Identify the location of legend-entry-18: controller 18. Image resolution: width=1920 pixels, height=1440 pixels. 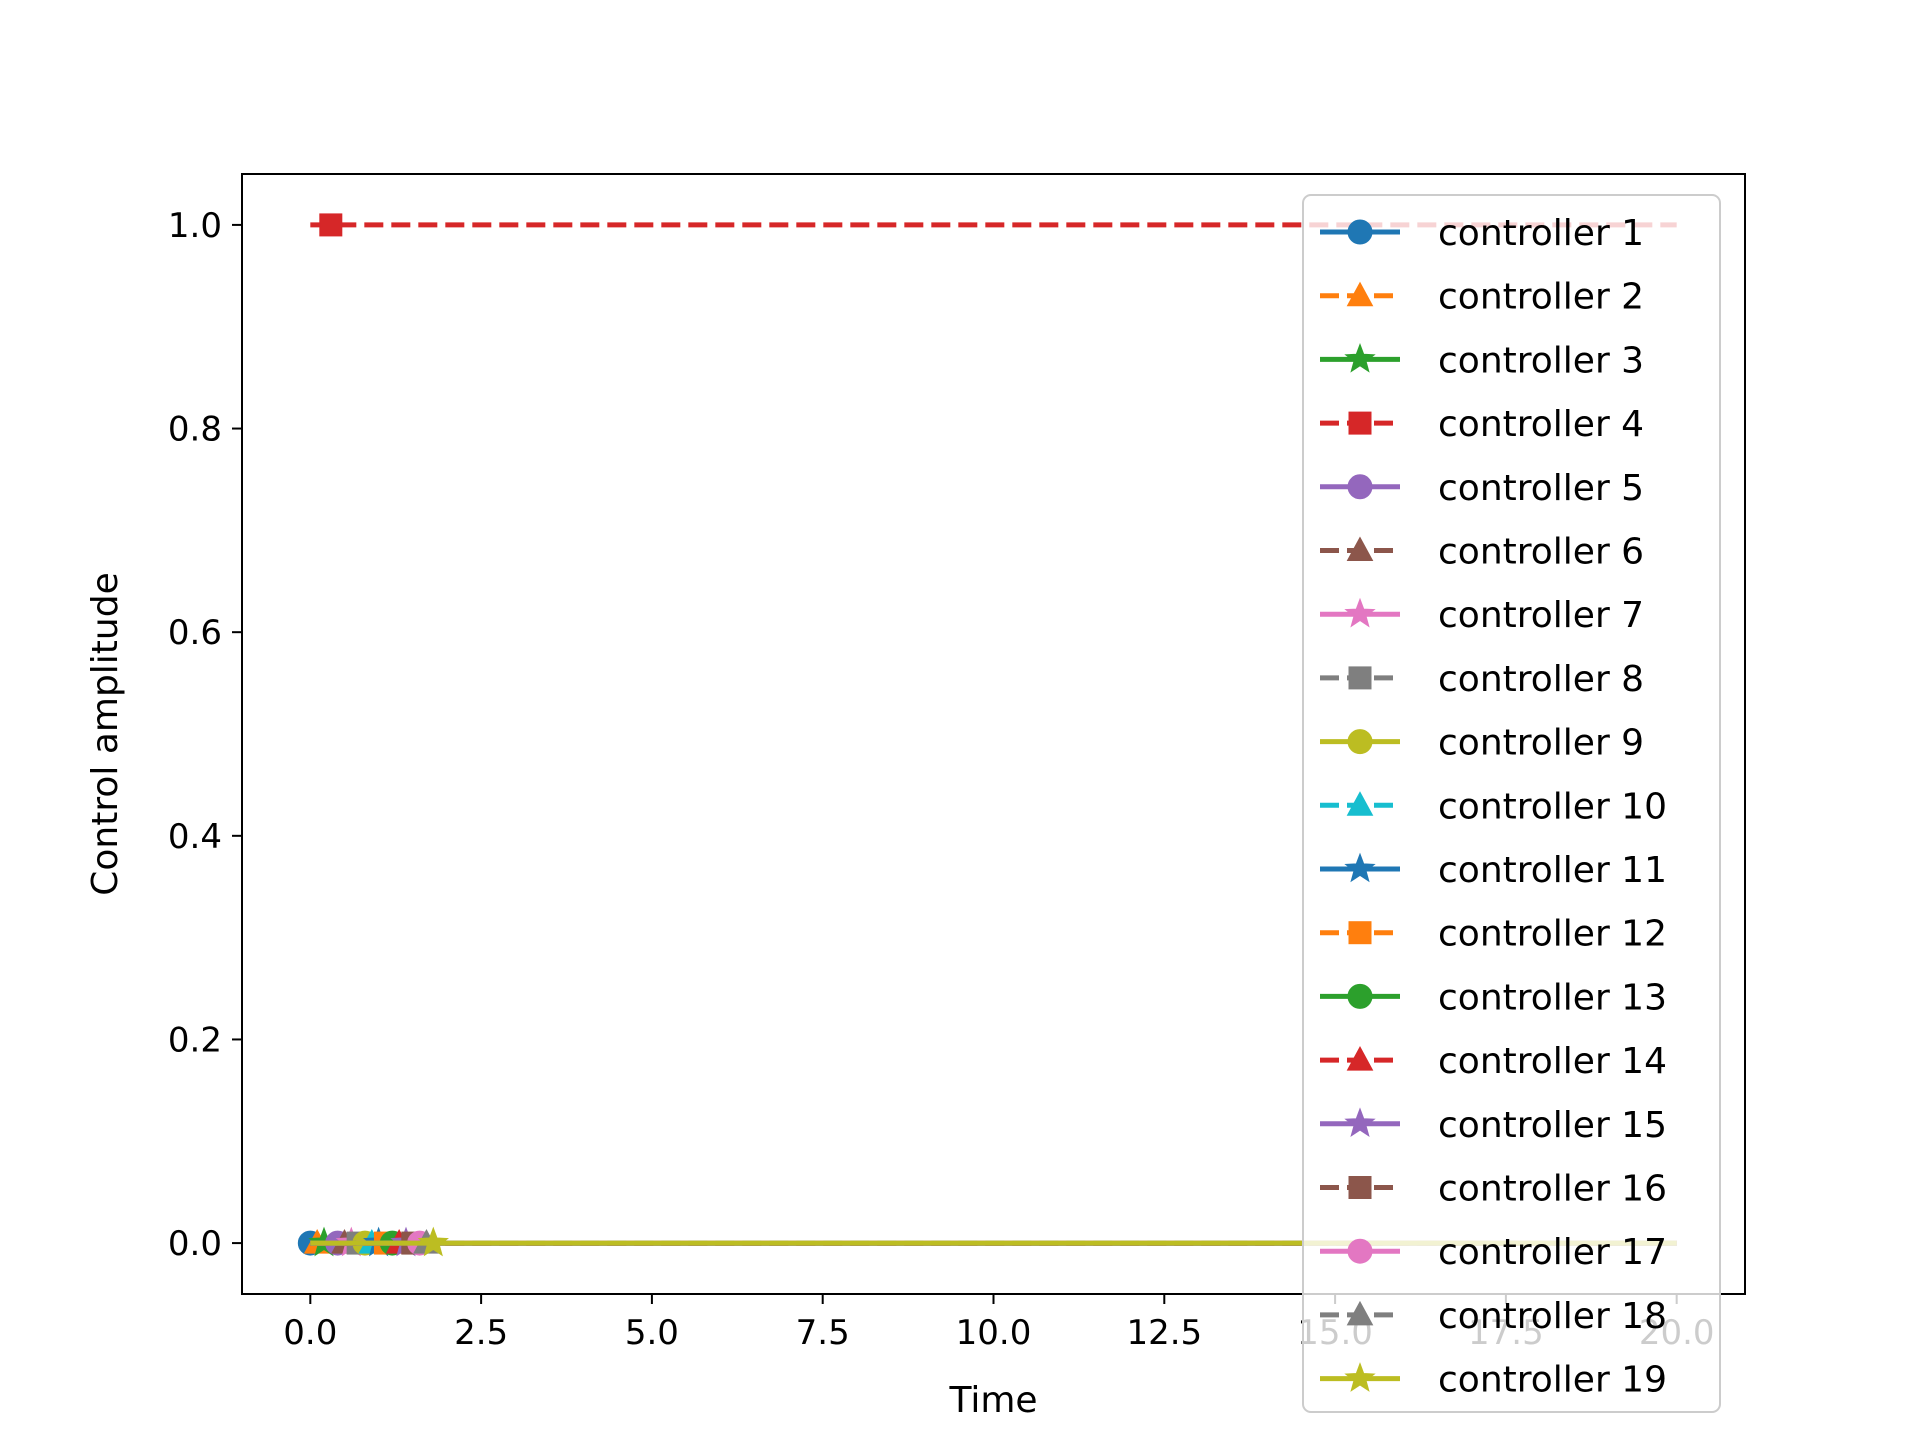
(1493, 1316).